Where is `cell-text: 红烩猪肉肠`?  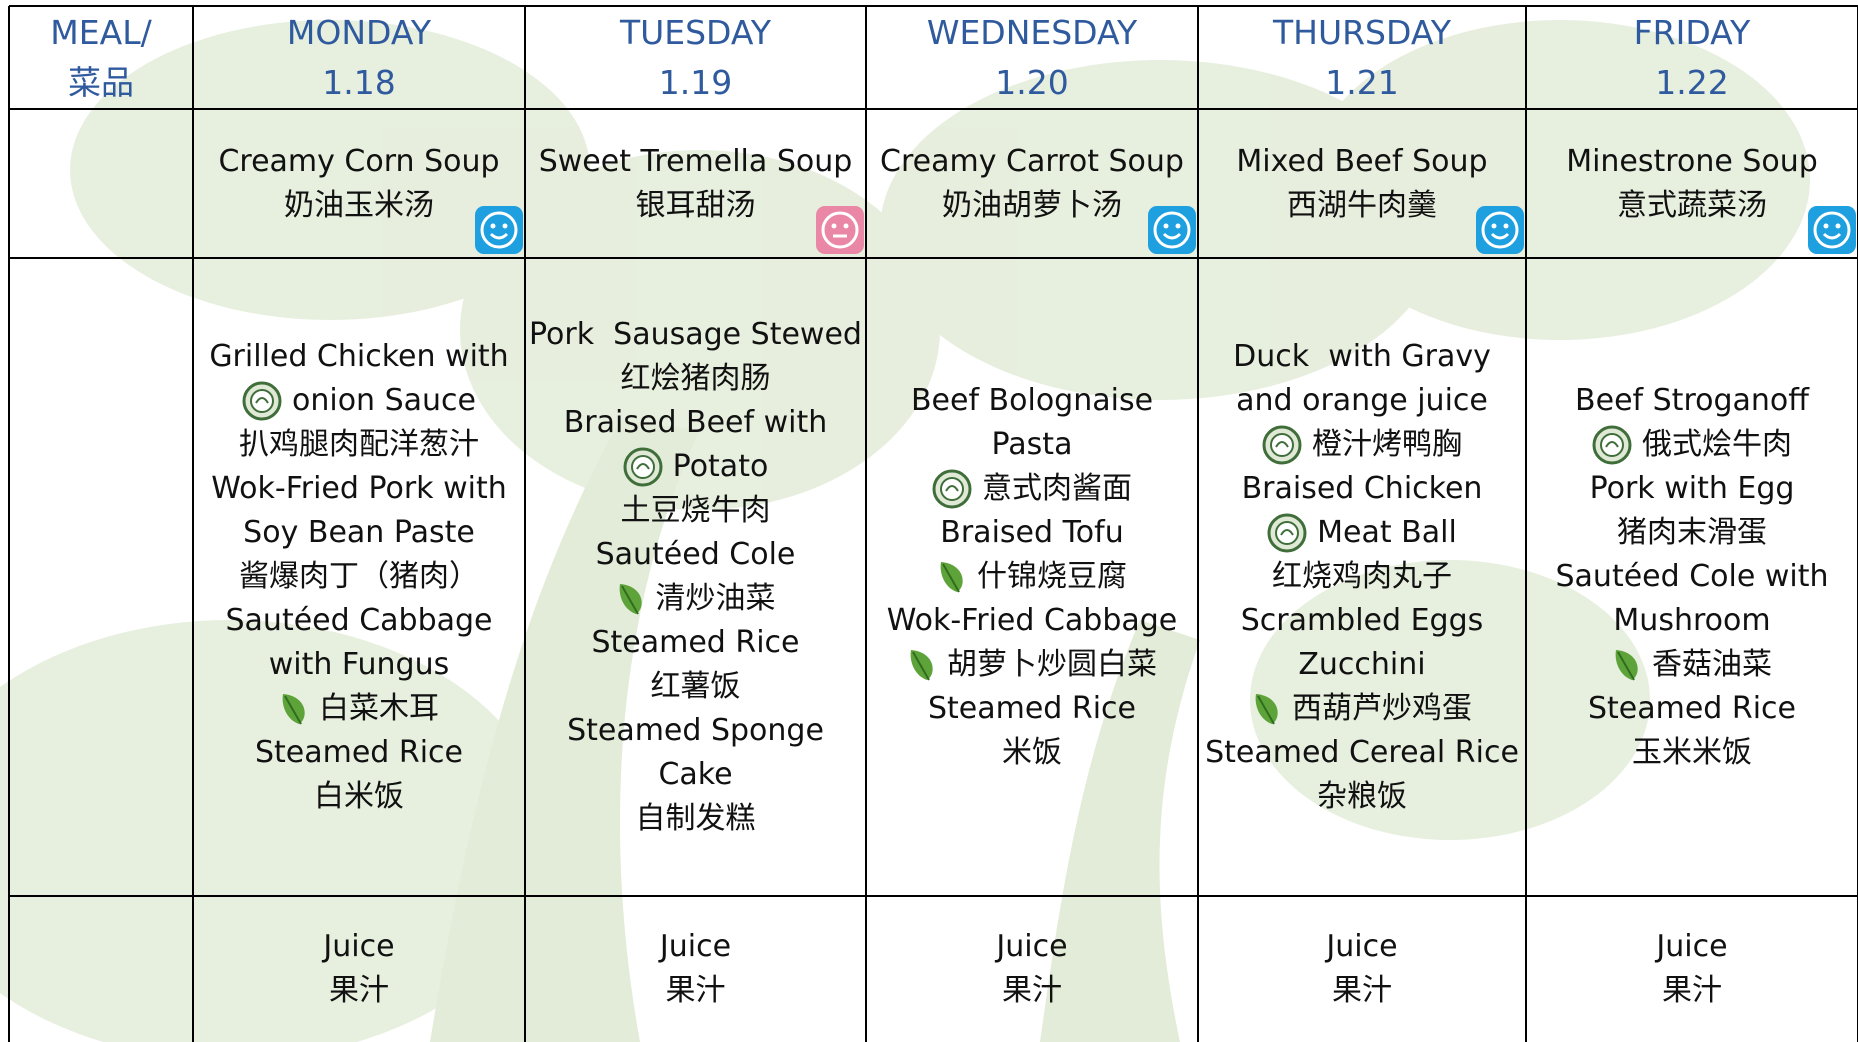
cell-text: 红烩猪肉肠 is located at coordinates (695, 378).